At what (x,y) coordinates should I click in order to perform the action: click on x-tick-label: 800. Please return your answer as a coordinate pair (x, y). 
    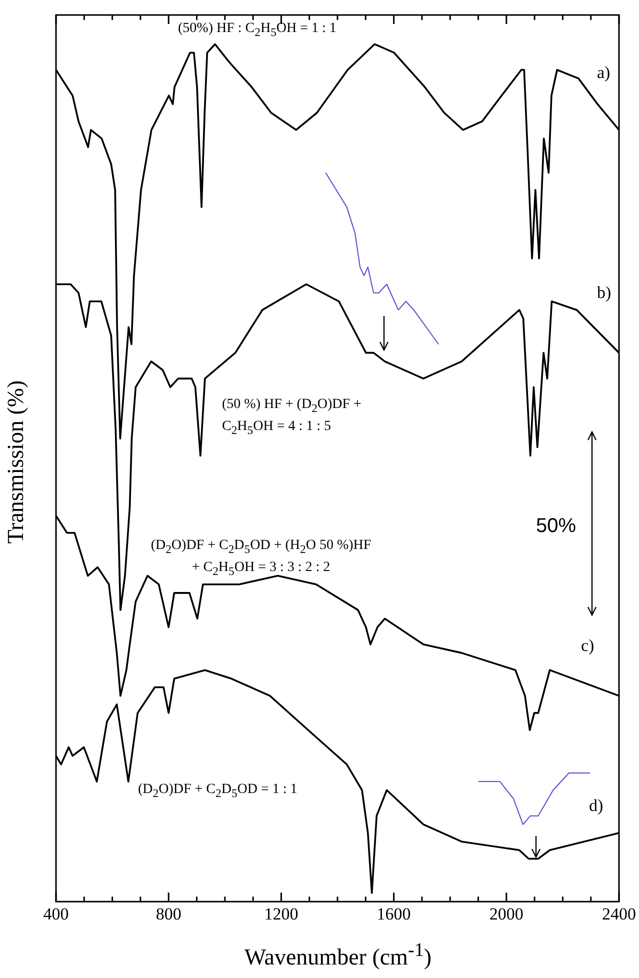
    Looking at the image, I should click on (169, 914).